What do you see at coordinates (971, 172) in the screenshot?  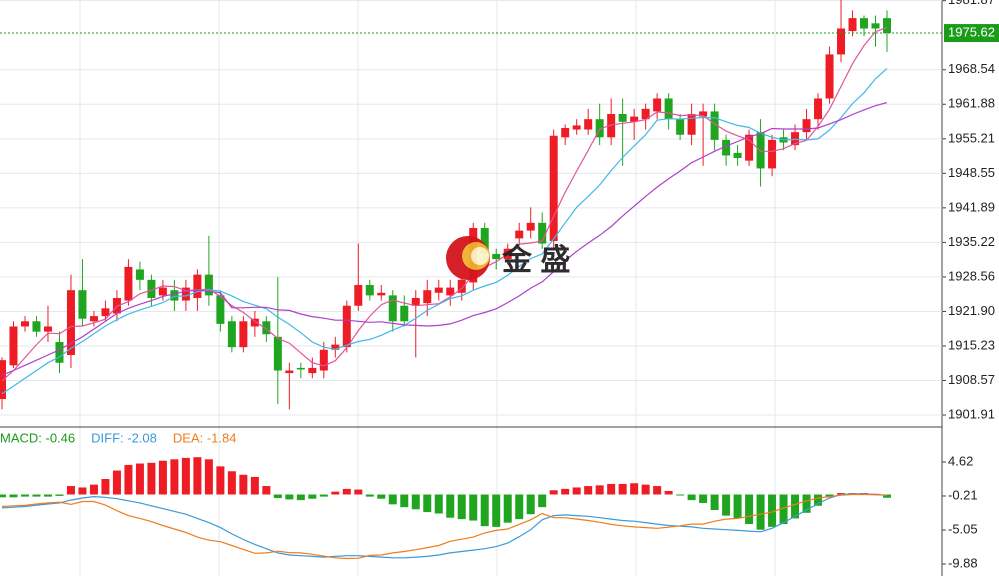 I see `y-tick-label: 1948.55` at bounding box center [971, 172].